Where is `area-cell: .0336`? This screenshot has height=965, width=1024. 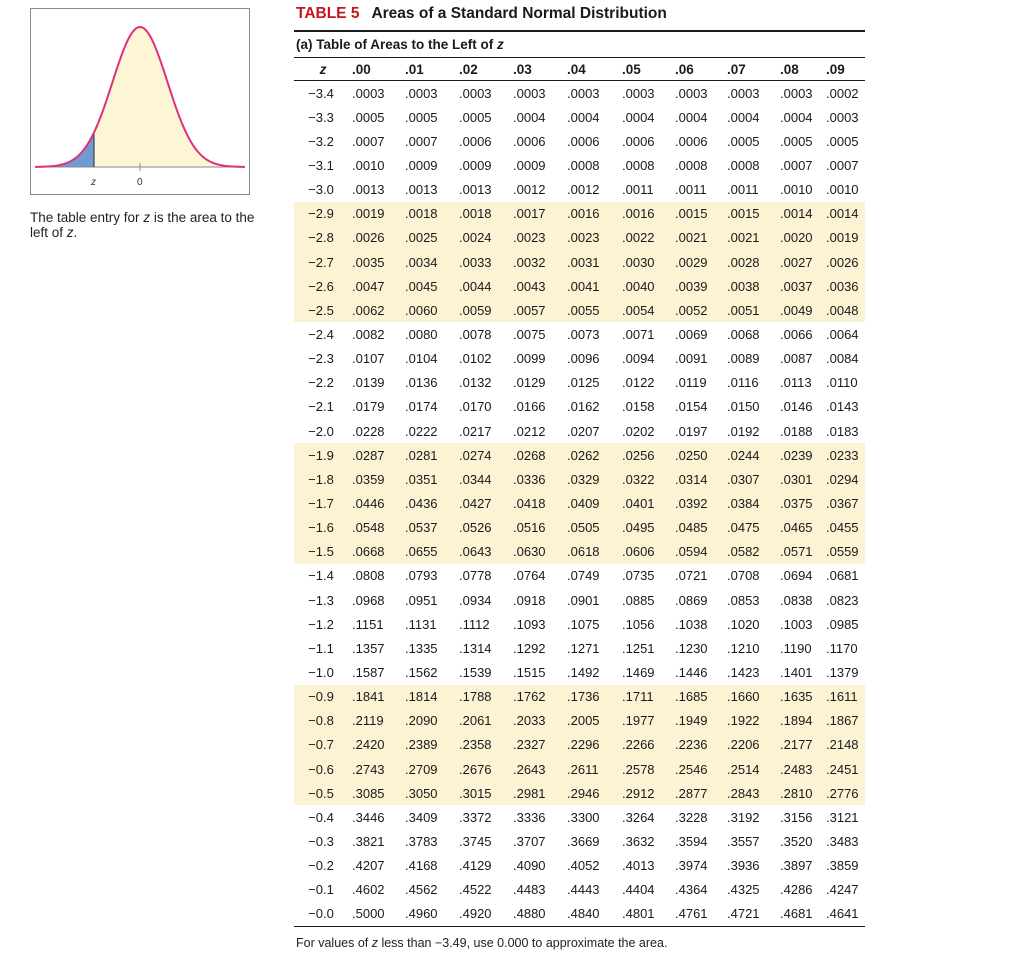 area-cell: .0336 is located at coordinates (540, 479).